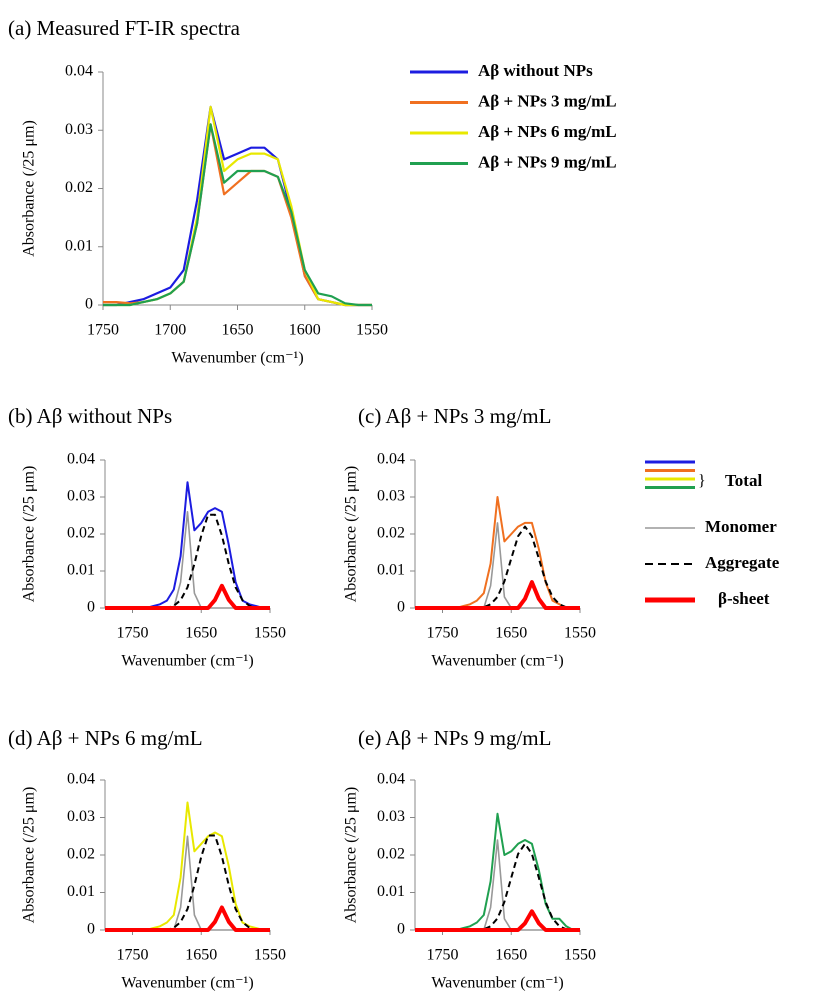  What do you see at coordinates (547, 131) in the screenshot?
I see `legend-label: Aβ + NPs 6 mg/mL` at bounding box center [547, 131].